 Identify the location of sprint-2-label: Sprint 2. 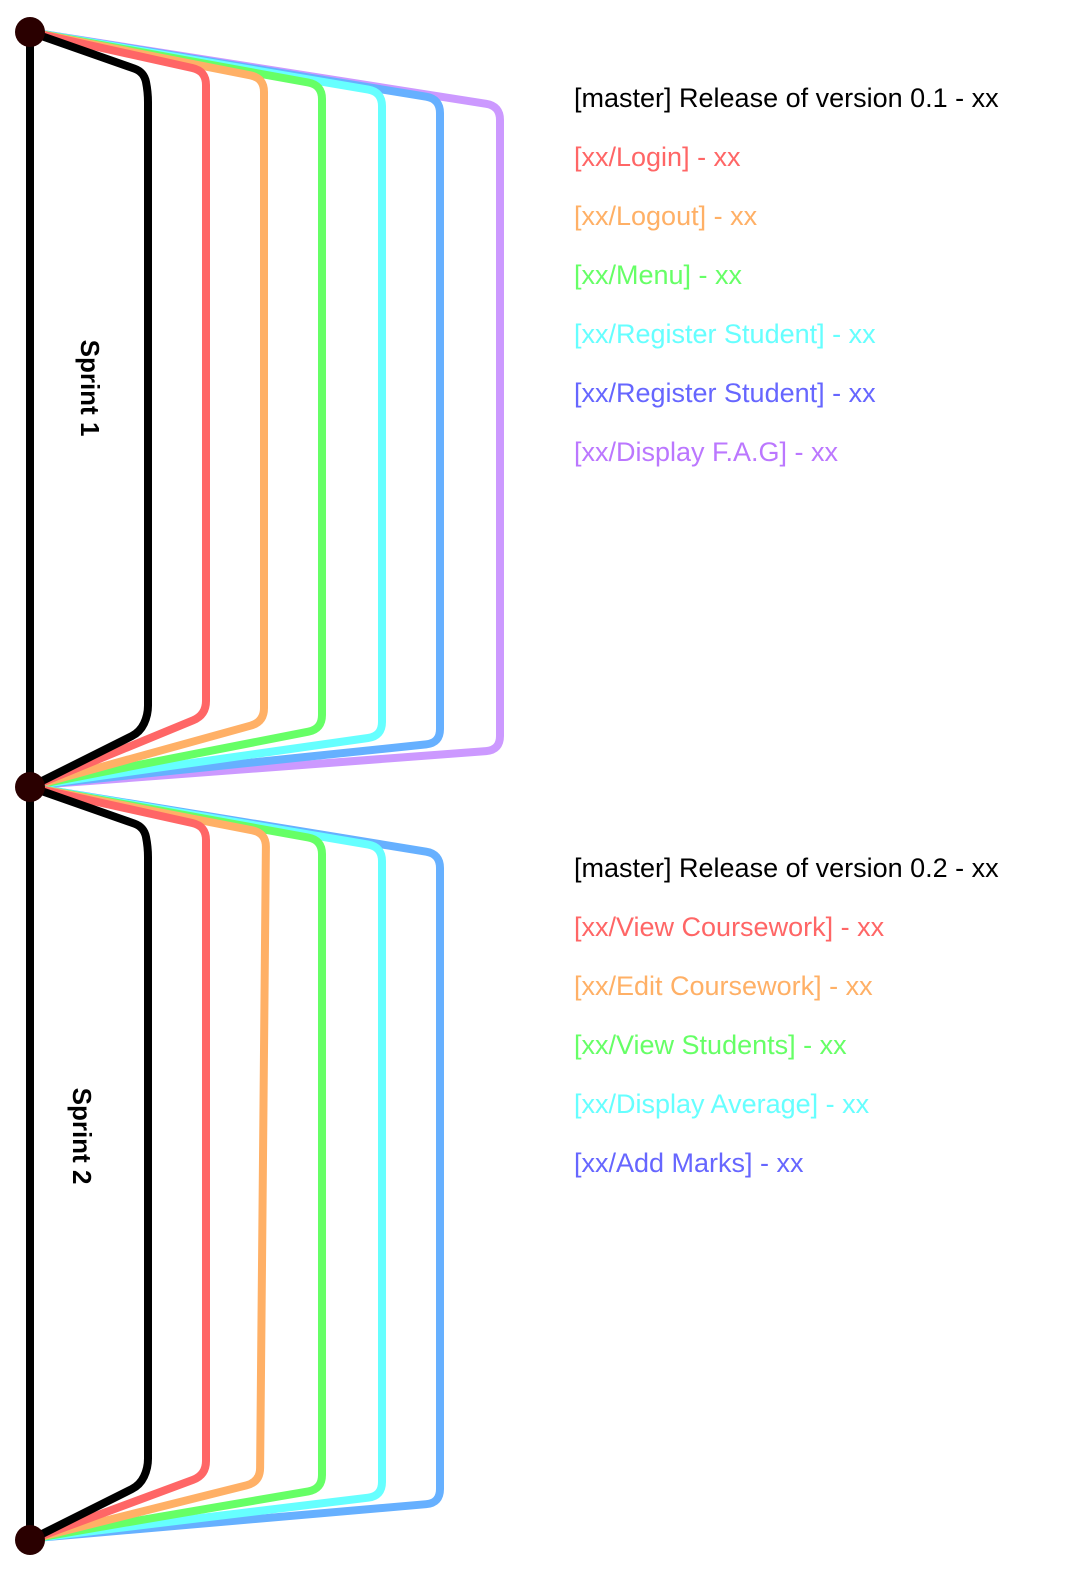
(82, 1136).